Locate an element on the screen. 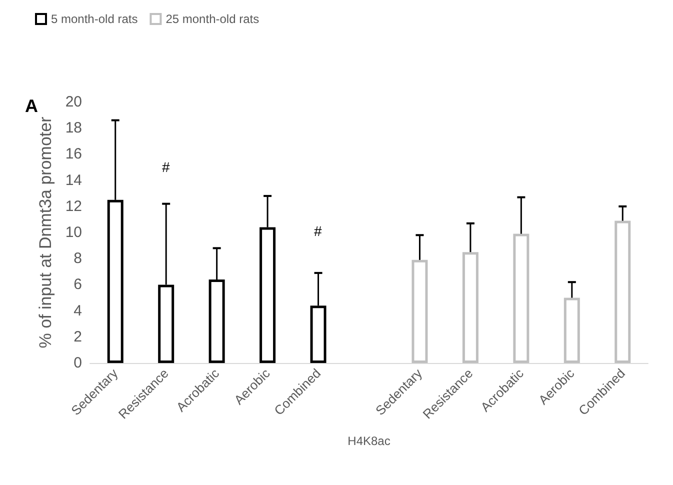  x-axis-title: H4K8ac is located at coordinates (369, 441).